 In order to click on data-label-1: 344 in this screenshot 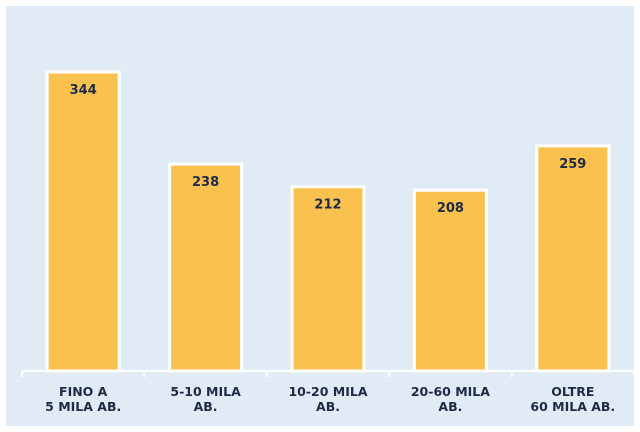, I will do `click(83, 90)`.